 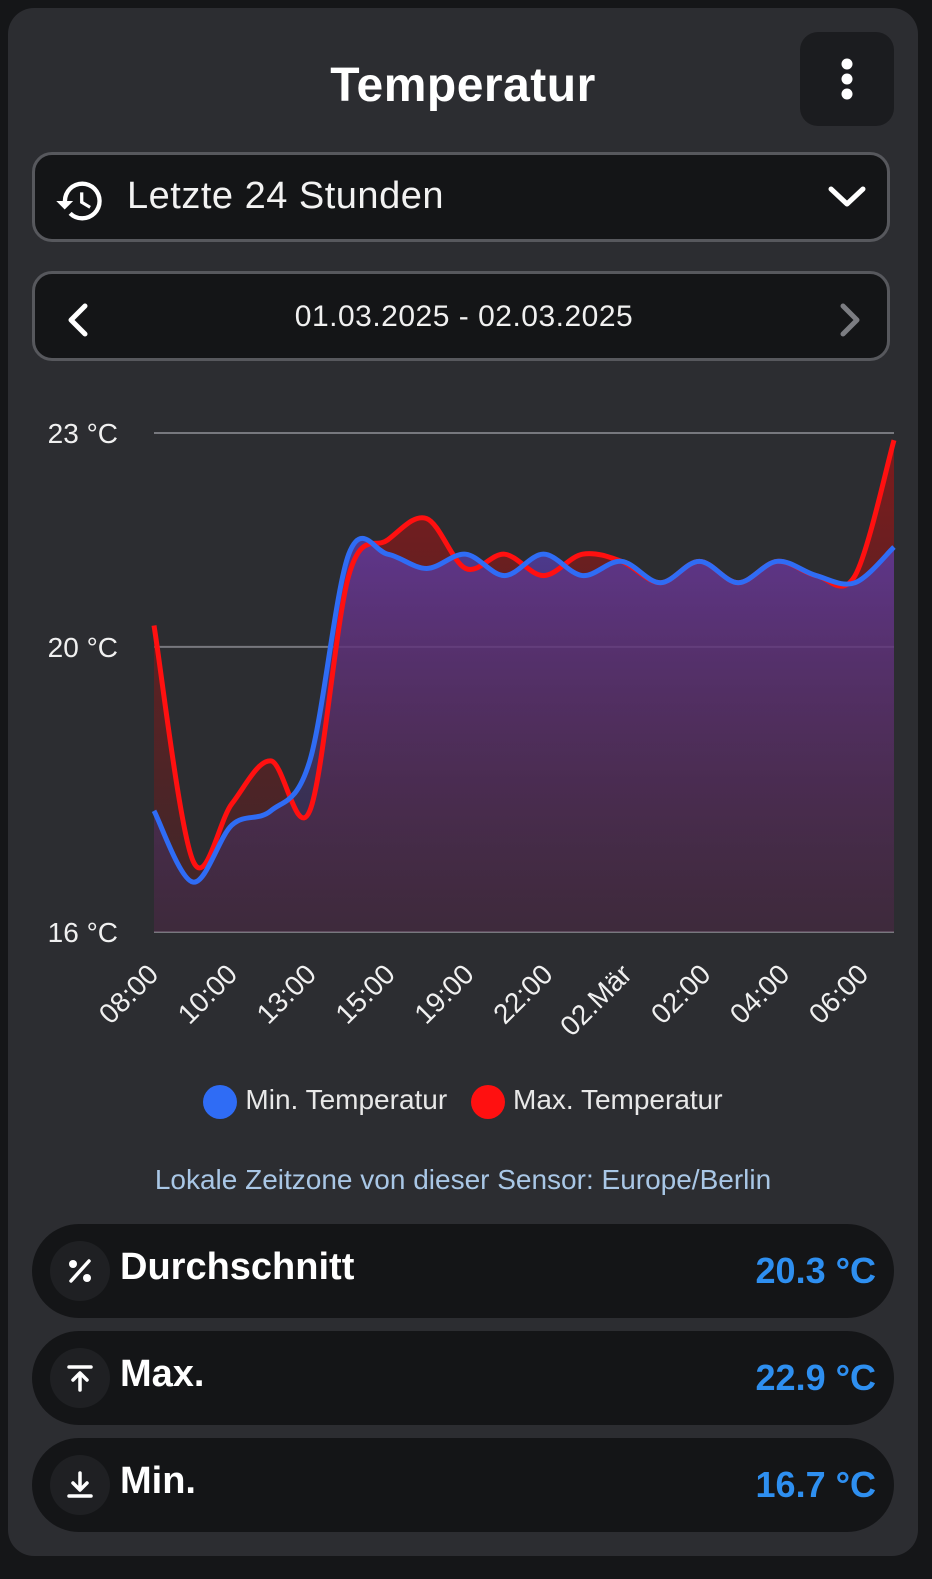 What do you see at coordinates (464, 316) in the screenshot?
I see `date-range-label: 01.03.2025 - 02.03.2025` at bounding box center [464, 316].